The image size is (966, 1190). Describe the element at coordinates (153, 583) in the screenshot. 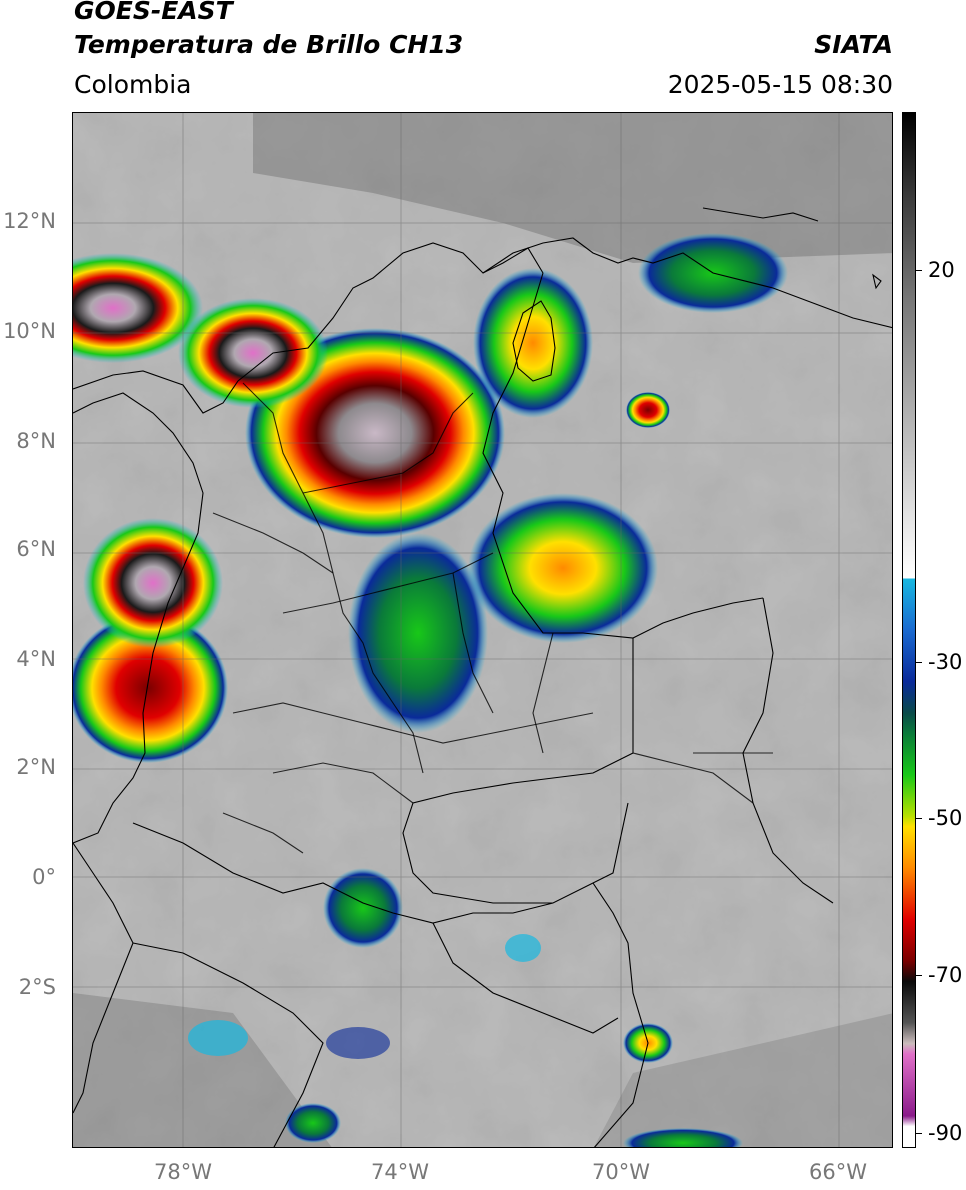

I see `storm-cell-pacific-north` at that location.